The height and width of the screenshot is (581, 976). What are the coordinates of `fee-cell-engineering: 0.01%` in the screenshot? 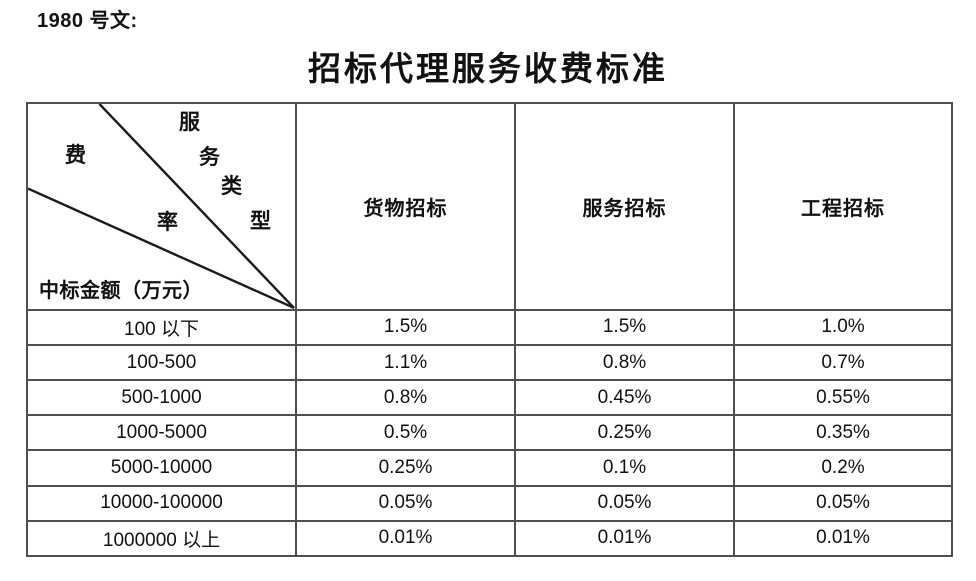 It's located at (843, 538).